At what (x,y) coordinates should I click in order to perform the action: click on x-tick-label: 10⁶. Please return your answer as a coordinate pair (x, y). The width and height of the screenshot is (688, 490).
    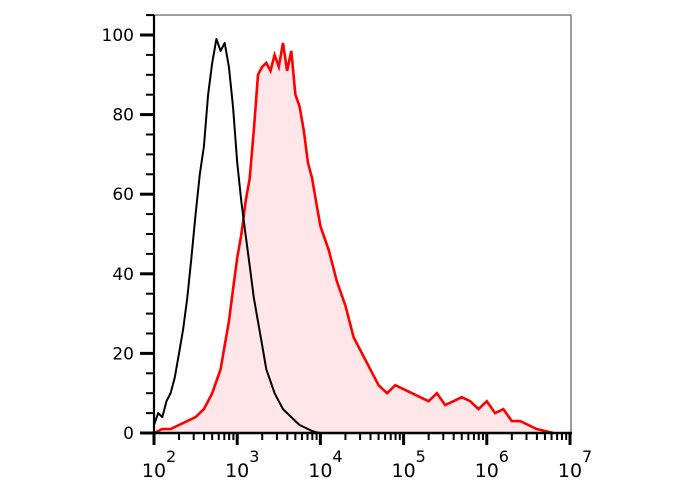
    Looking at the image, I should click on (492, 464).